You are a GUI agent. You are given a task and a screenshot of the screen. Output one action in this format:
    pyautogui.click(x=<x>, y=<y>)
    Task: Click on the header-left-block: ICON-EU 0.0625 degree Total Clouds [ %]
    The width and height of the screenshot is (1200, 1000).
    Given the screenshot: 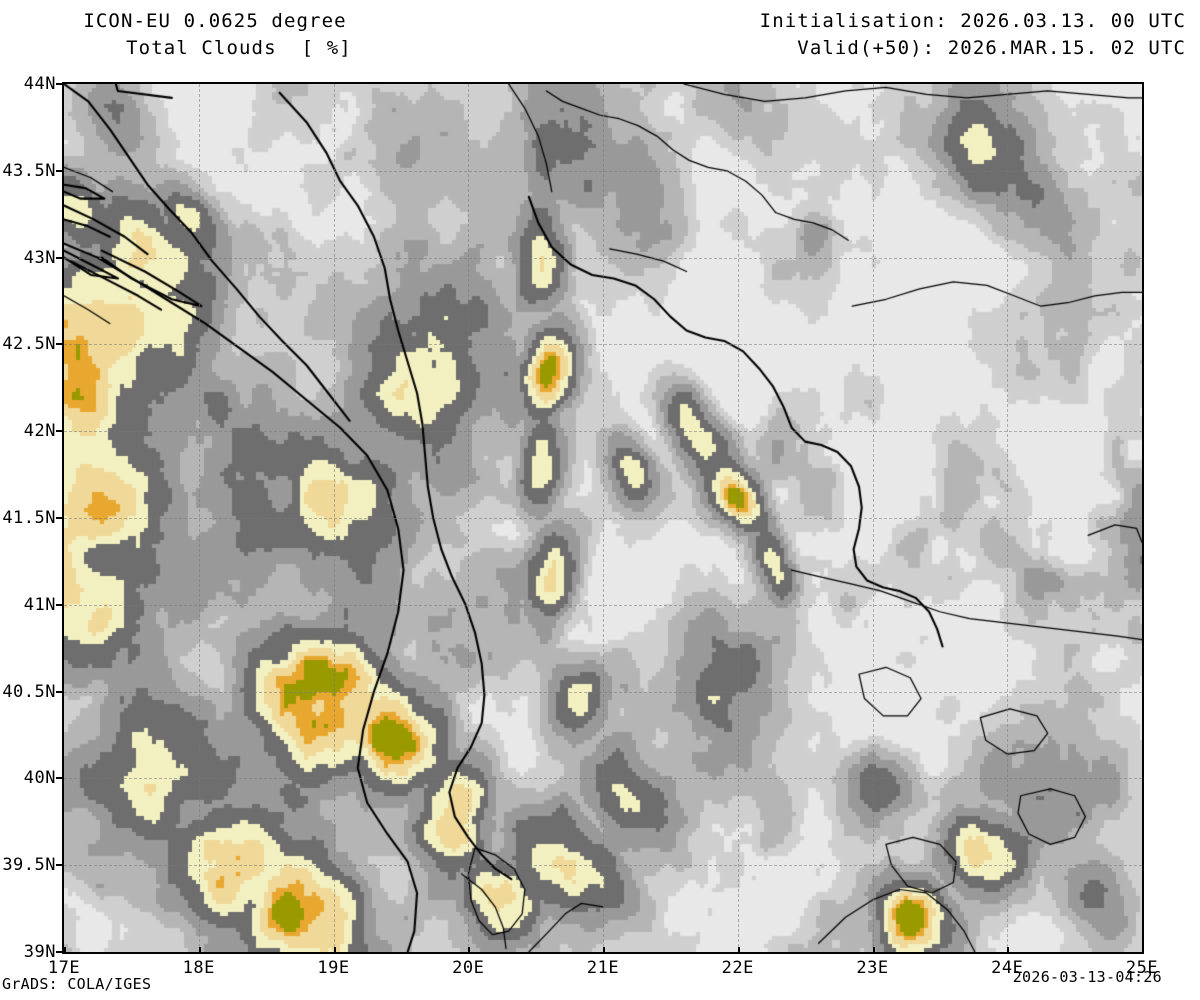 What is the action you would take?
    pyautogui.click(x=215, y=35)
    